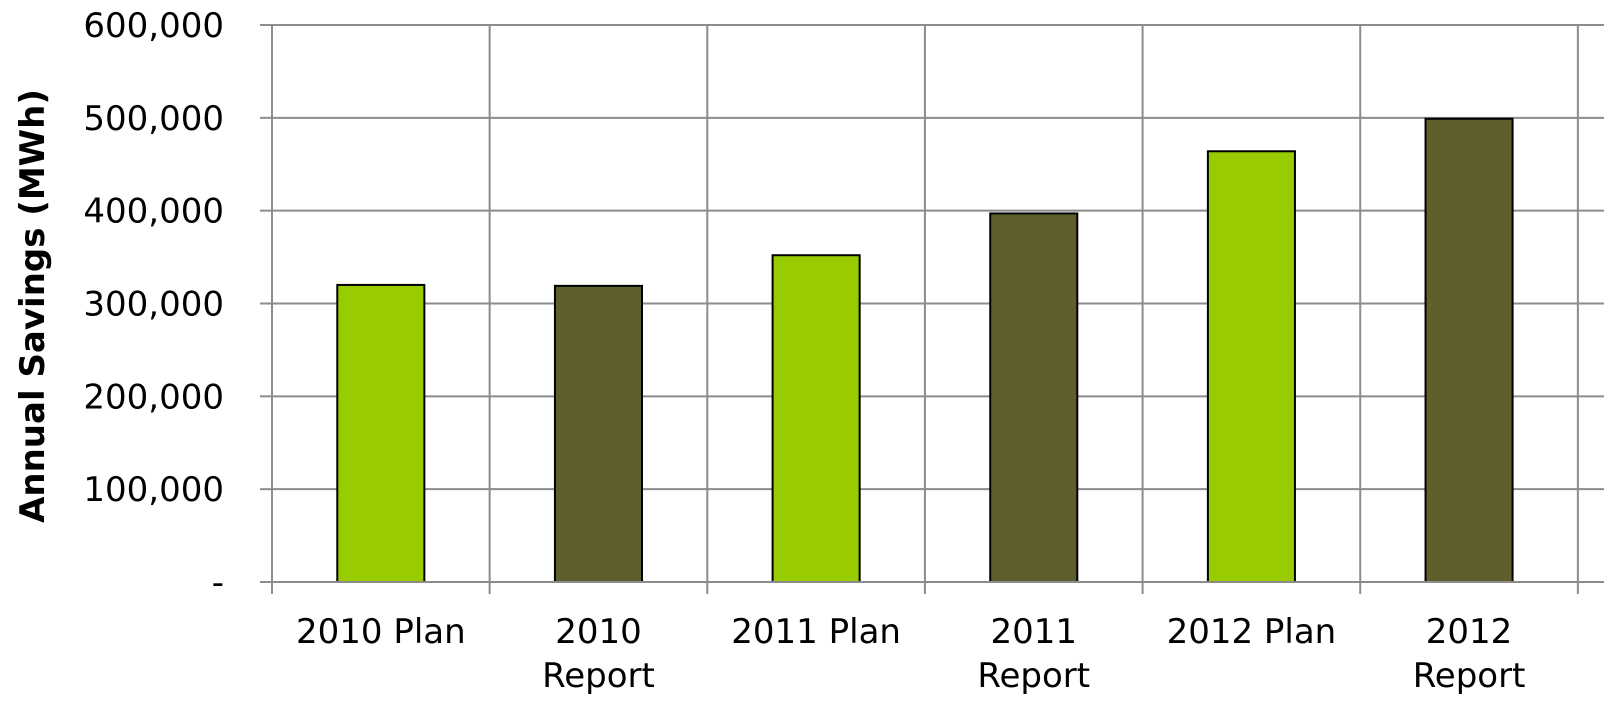 The image size is (1604, 710). I want to click on y-tick-label: 200,000, so click(153, 397).